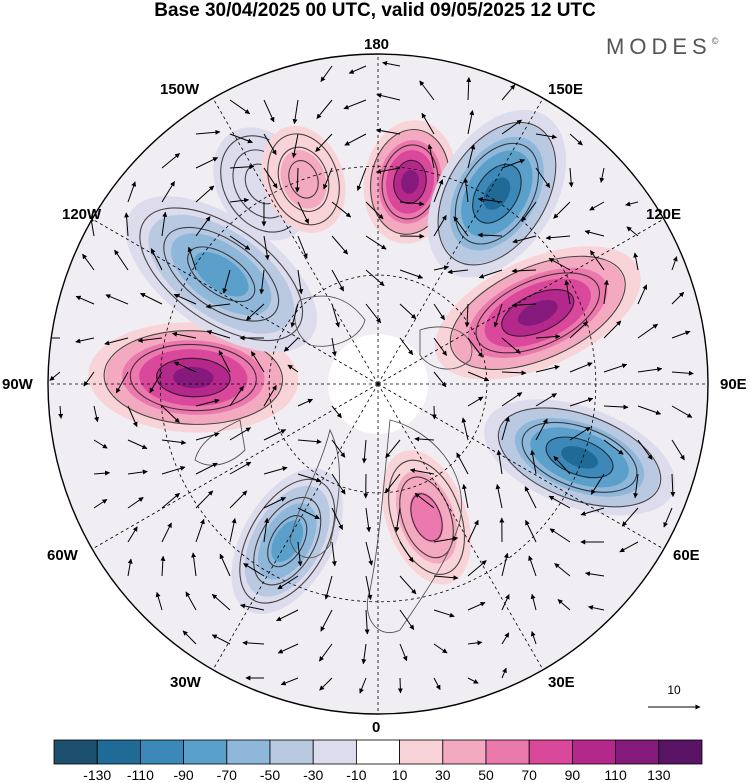 The image size is (750, 783). I want to click on colorbar-tick-label: 10, so click(399, 775).